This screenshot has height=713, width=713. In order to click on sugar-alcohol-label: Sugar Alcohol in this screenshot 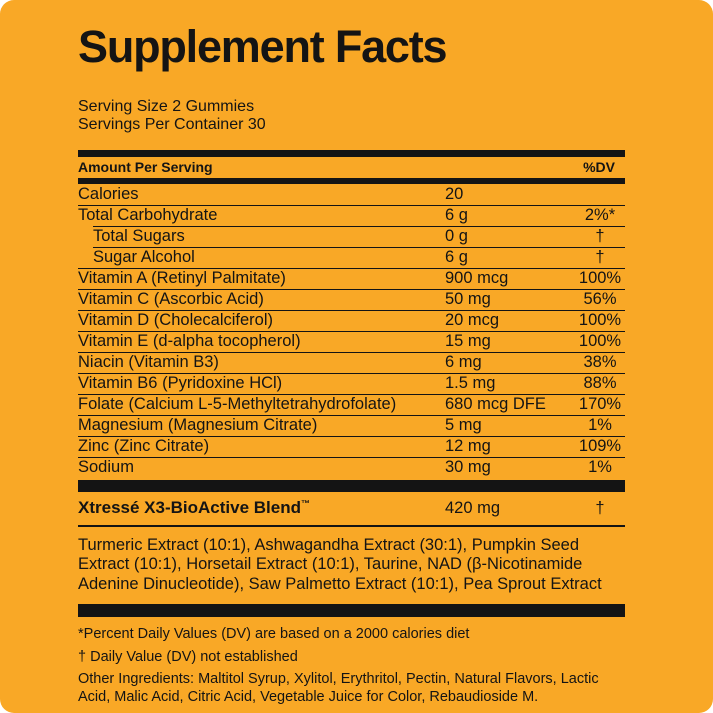, I will do `click(144, 256)`.